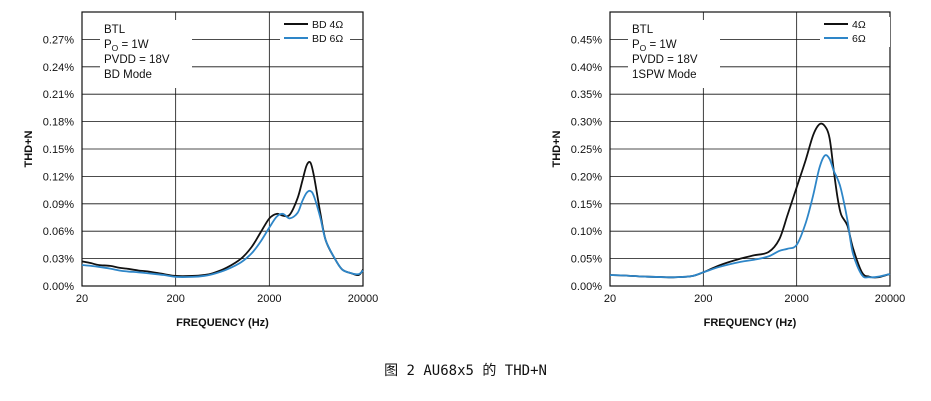 The height and width of the screenshot is (401, 931). Describe the element at coordinates (586, 260) in the screenshot. I see `y-tick-label: 0.05%` at that location.